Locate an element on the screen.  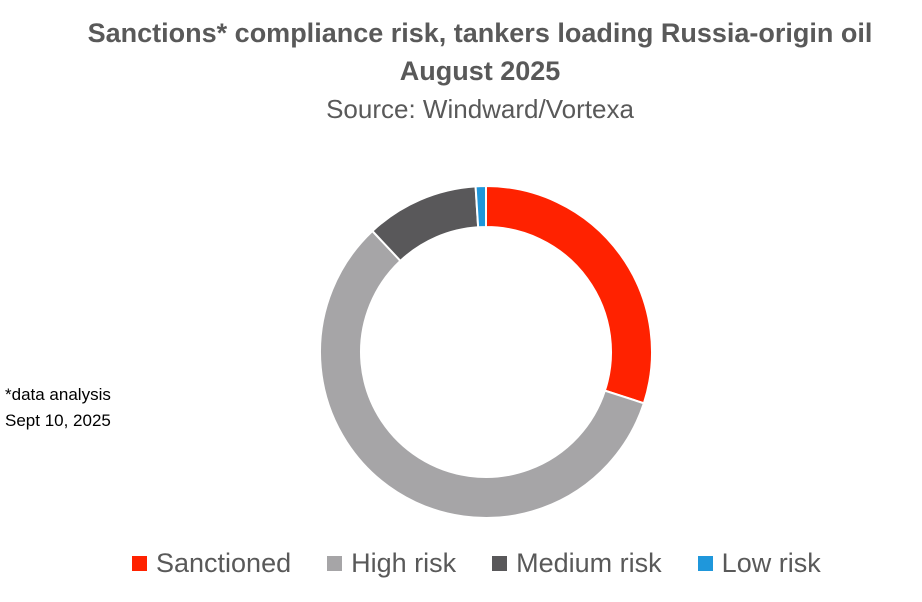
footnote: *data analysis Sept 10, 2025 is located at coordinates (58, 408).